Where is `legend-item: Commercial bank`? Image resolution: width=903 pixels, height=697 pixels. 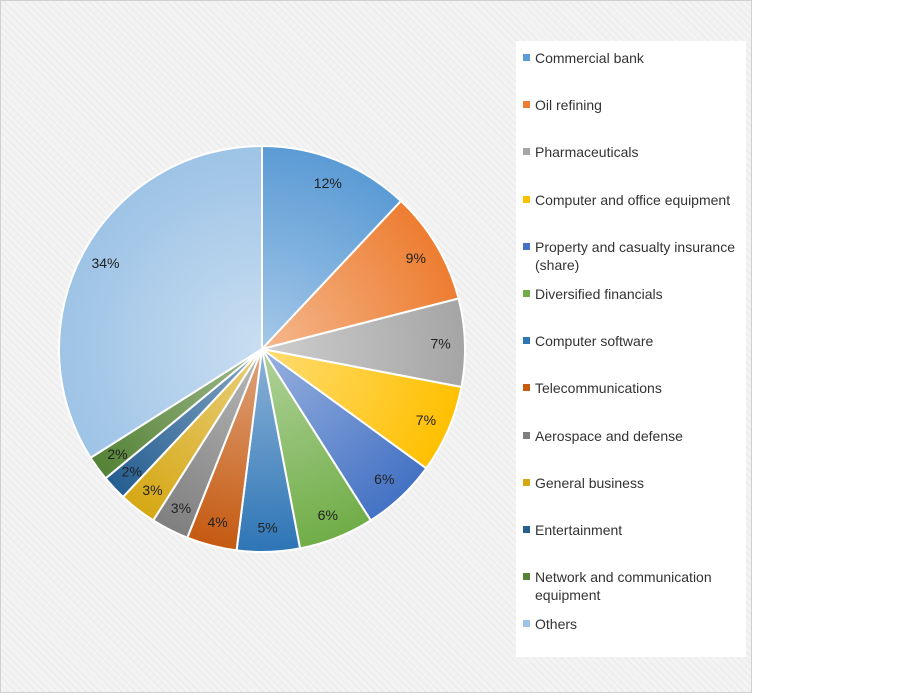 legend-item: Commercial bank is located at coordinates (631, 58).